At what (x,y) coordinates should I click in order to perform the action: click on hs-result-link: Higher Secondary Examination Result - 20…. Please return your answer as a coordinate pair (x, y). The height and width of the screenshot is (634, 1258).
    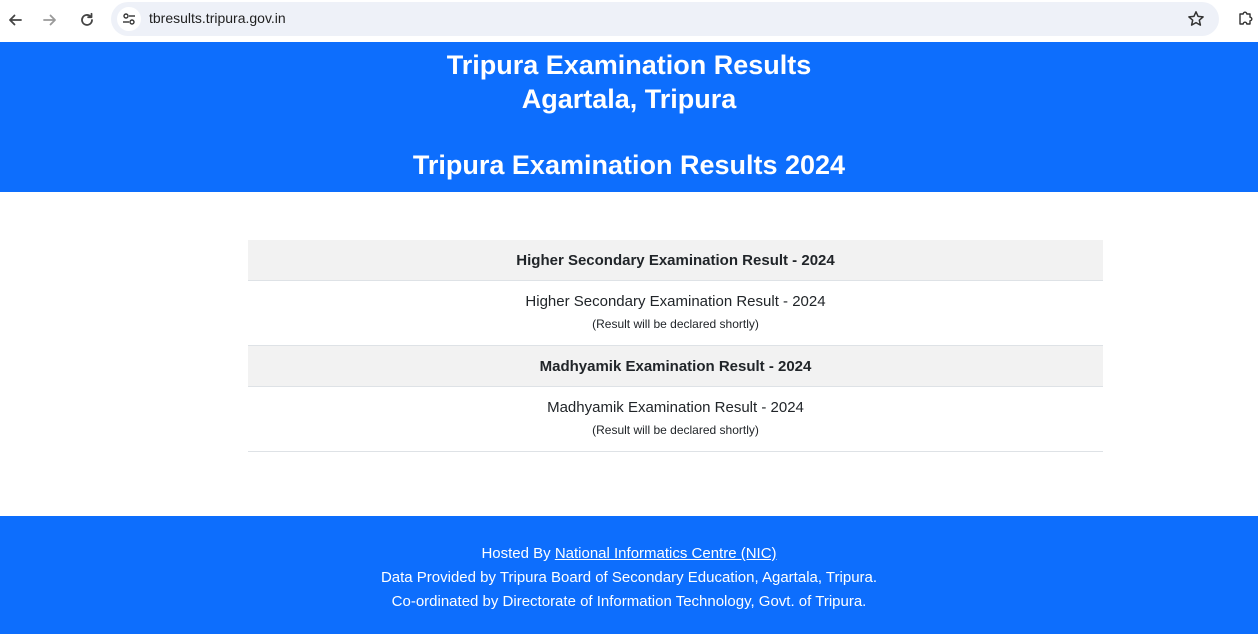
    Looking at the image, I should click on (675, 301).